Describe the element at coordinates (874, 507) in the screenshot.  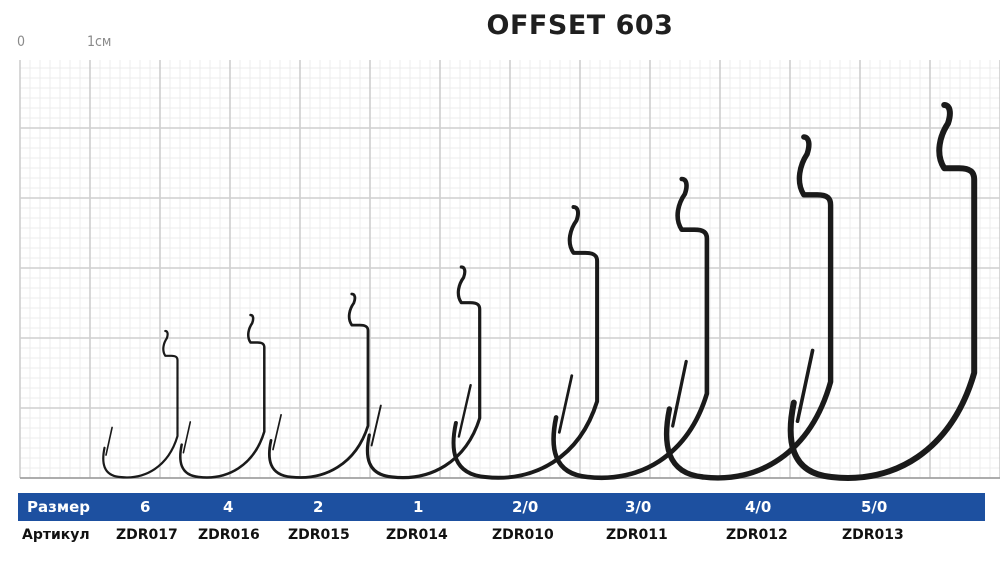
I see `size-5-0: 5/0` at that location.